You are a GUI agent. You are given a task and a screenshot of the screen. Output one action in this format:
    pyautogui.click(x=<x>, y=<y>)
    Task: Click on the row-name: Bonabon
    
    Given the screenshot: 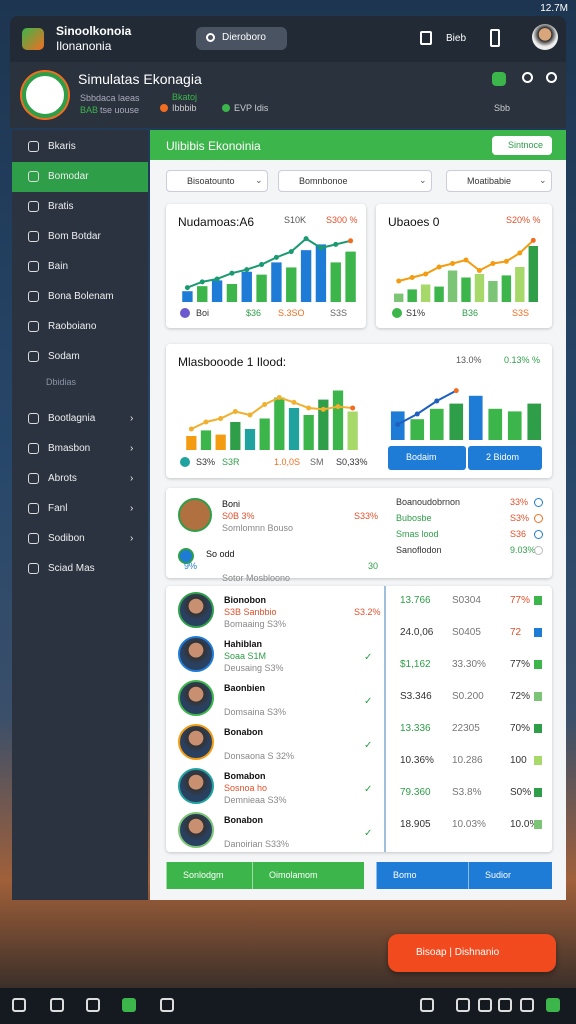 What is the action you would take?
    pyautogui.click(x=243, y=732)
    